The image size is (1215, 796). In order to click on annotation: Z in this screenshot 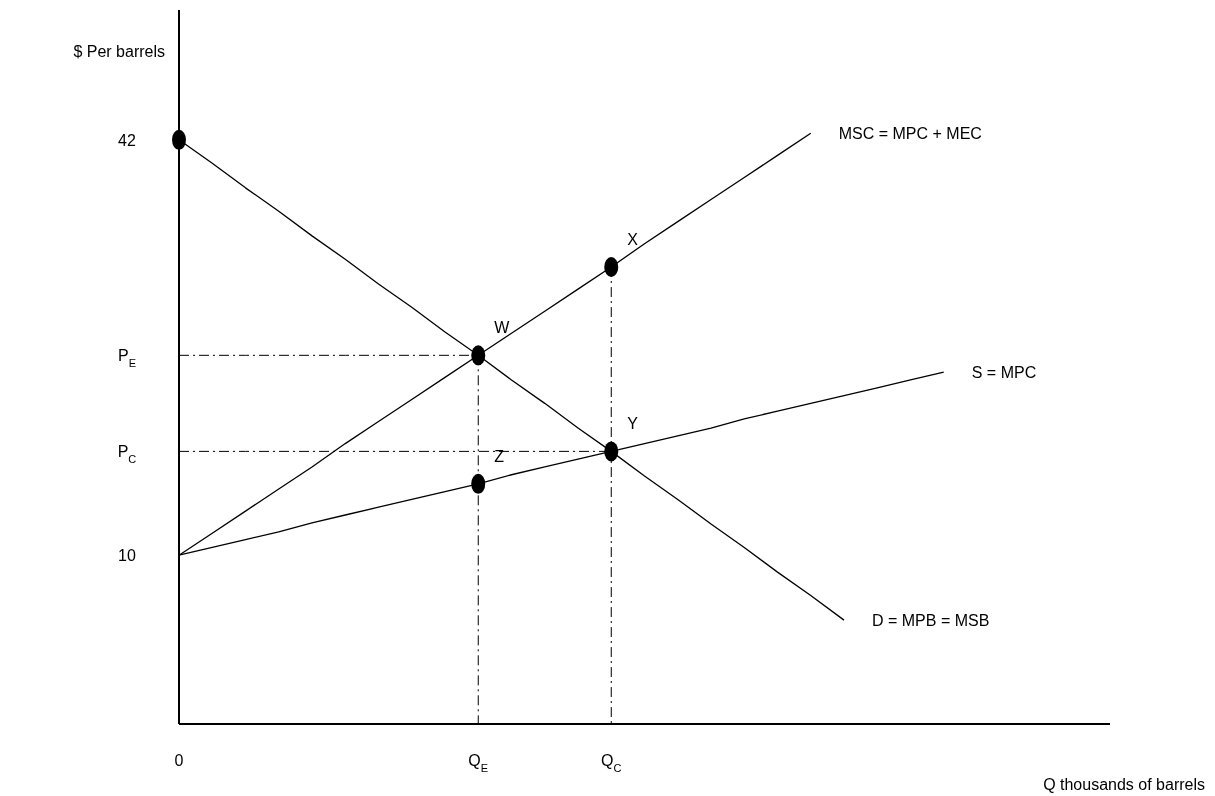, I will do `click(499, 456)`.